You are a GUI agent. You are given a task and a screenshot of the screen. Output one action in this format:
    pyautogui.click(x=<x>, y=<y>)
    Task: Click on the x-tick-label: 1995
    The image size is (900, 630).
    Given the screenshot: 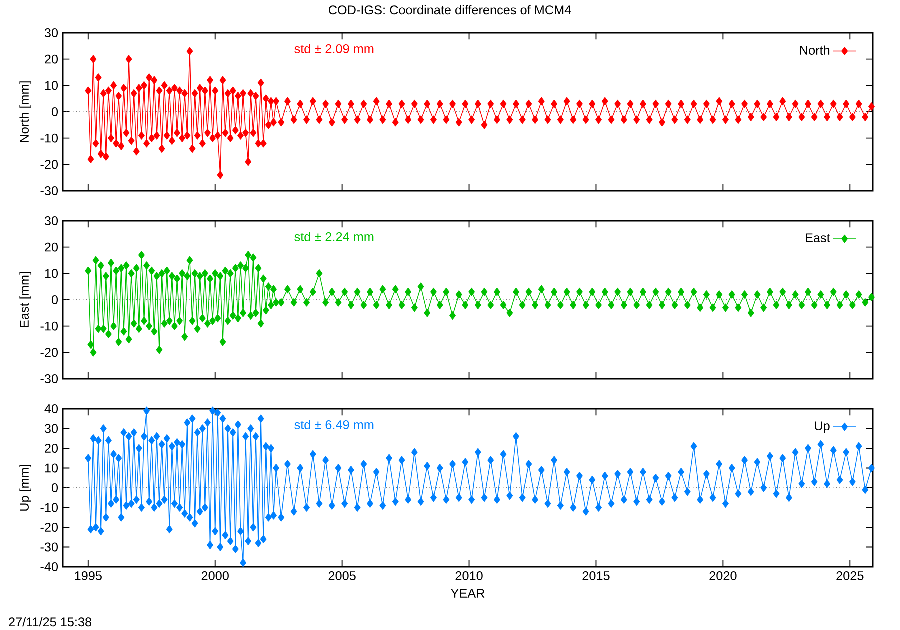 What is the action you would take?
    pyautogui.click(x=88, y=575)
    